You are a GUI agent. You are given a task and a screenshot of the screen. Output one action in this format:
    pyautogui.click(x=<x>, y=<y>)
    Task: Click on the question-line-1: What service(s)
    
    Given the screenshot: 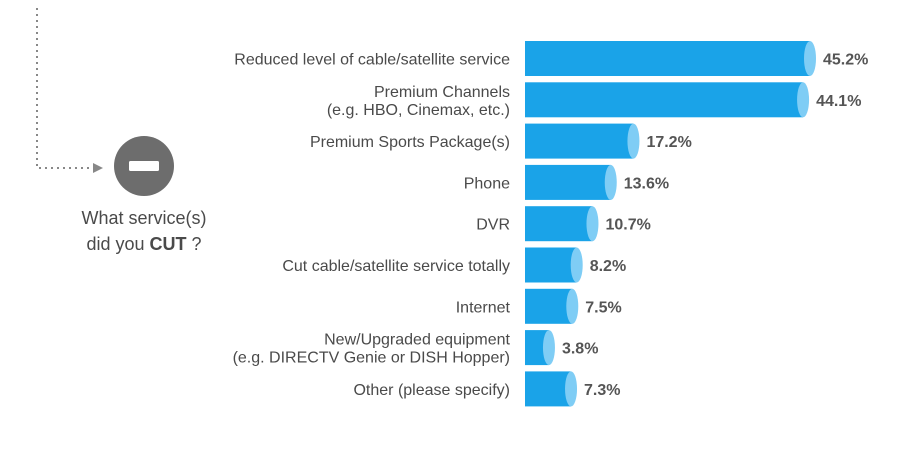 What is the action you would take?
    pyautogui.click(x=143, y=218)
    